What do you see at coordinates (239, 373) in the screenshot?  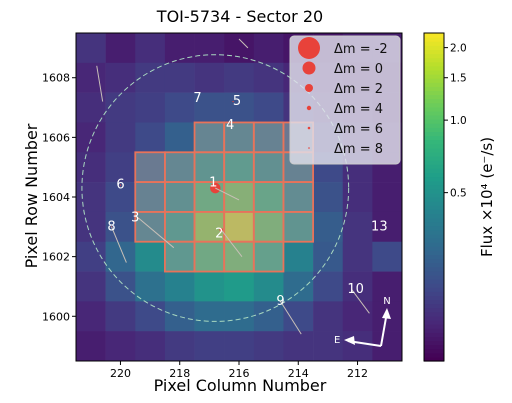 I see `x-tick-label: 216` at bounding box center [239, 373].